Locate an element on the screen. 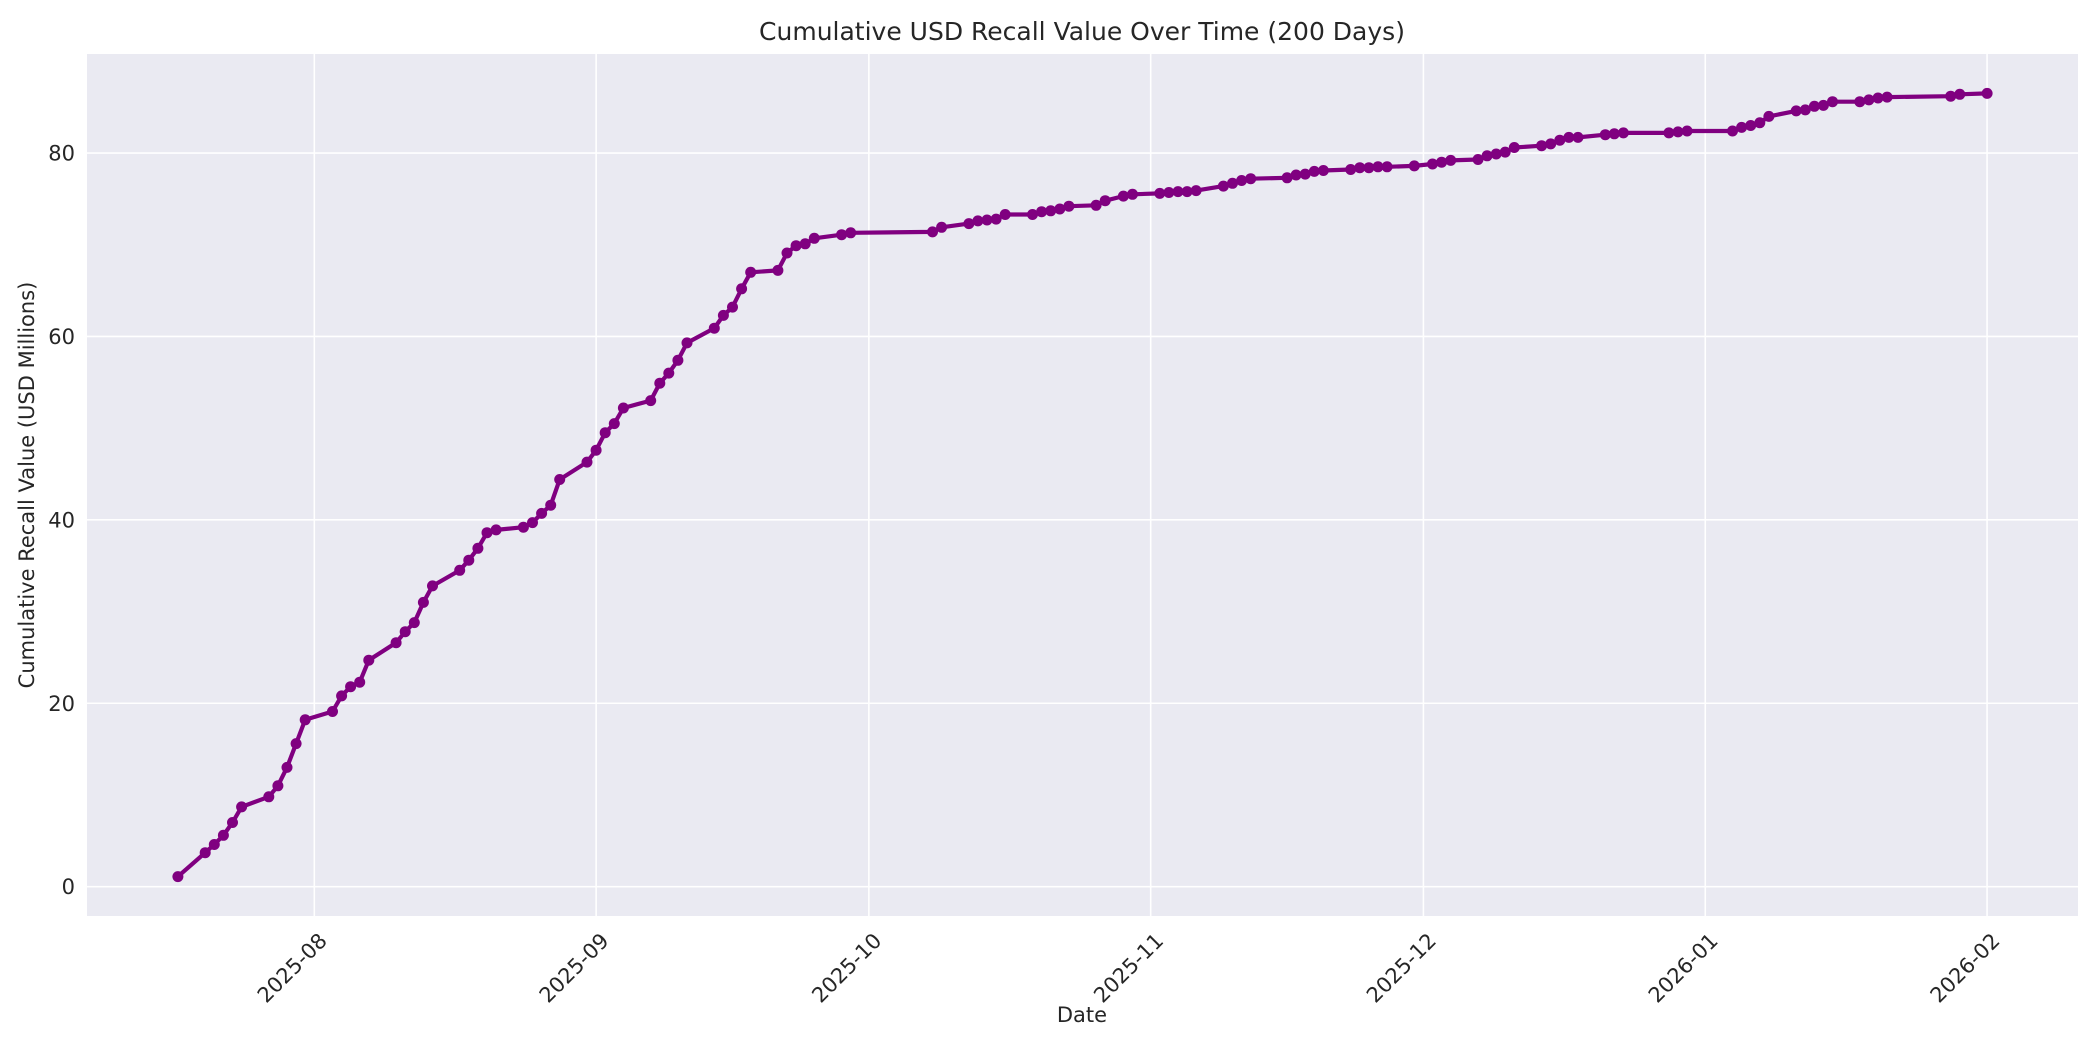 This screenshot has width=2100, height=1050. x-tick-label: 2025-11 is located at coordinates (1128, 968).